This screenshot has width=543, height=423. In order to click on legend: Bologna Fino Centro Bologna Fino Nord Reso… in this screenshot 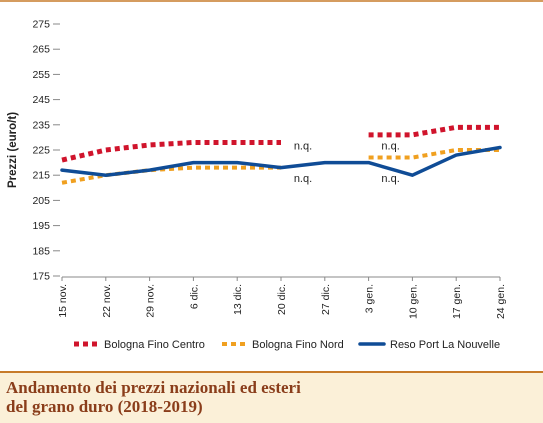, I will do `click(287, 345)`.